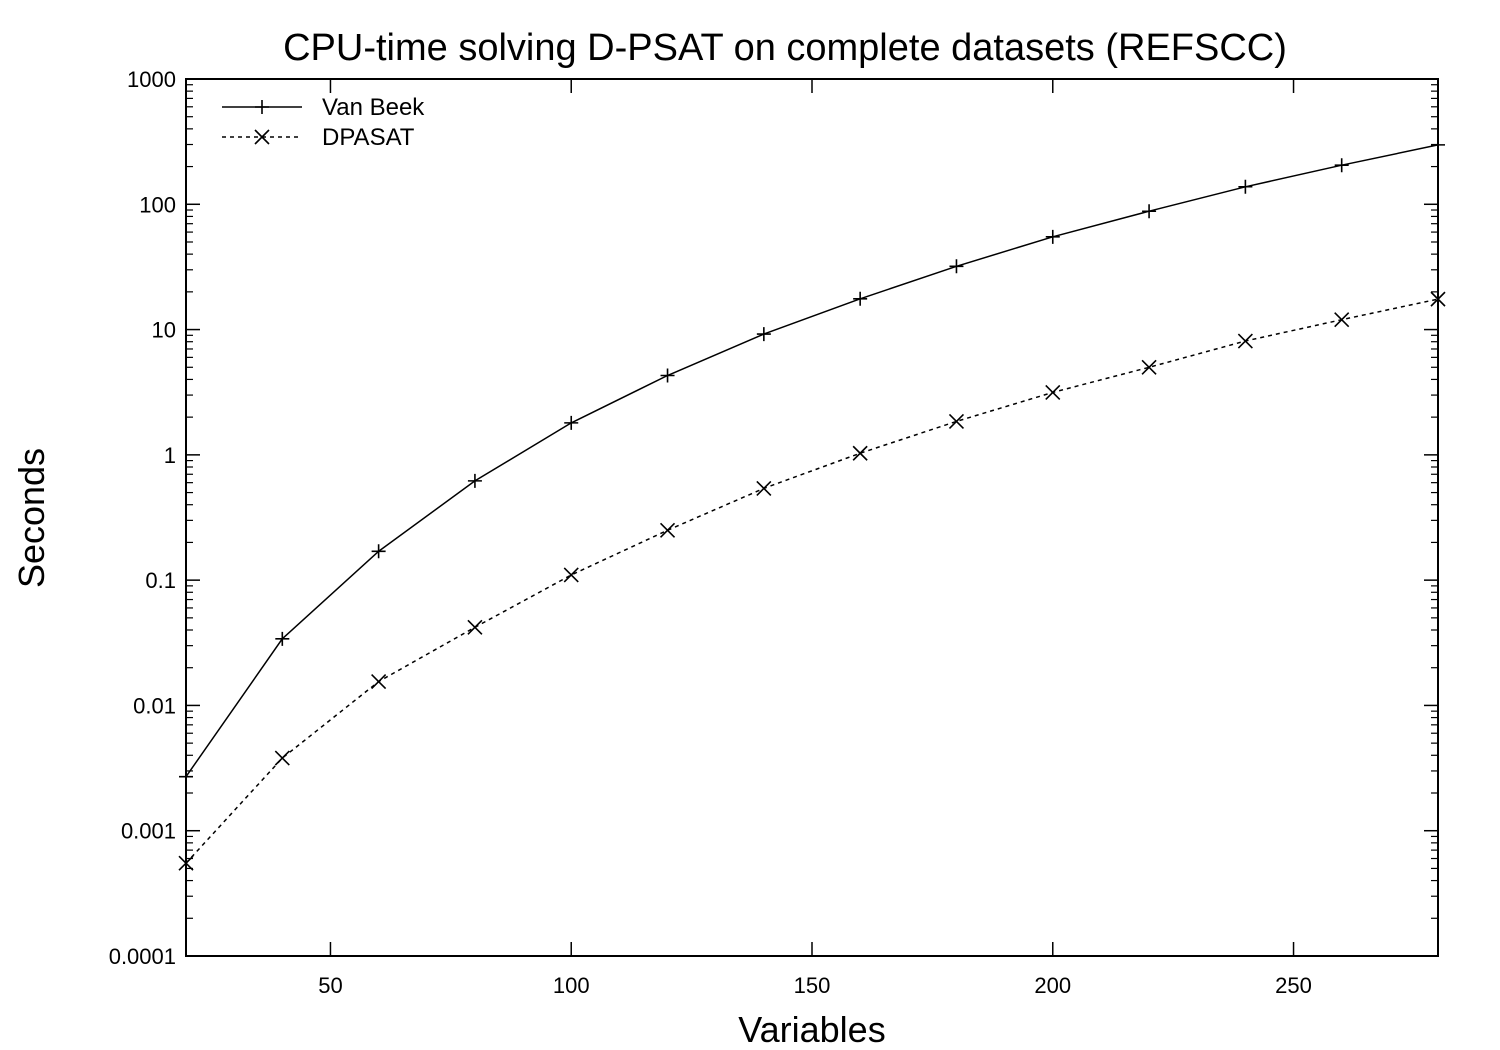 The height and width of the screenshot is (1050, 1500). Describe the element at coordinates (151, 79) in the screenshot. I see `y-tick-label: 1000` at that location.